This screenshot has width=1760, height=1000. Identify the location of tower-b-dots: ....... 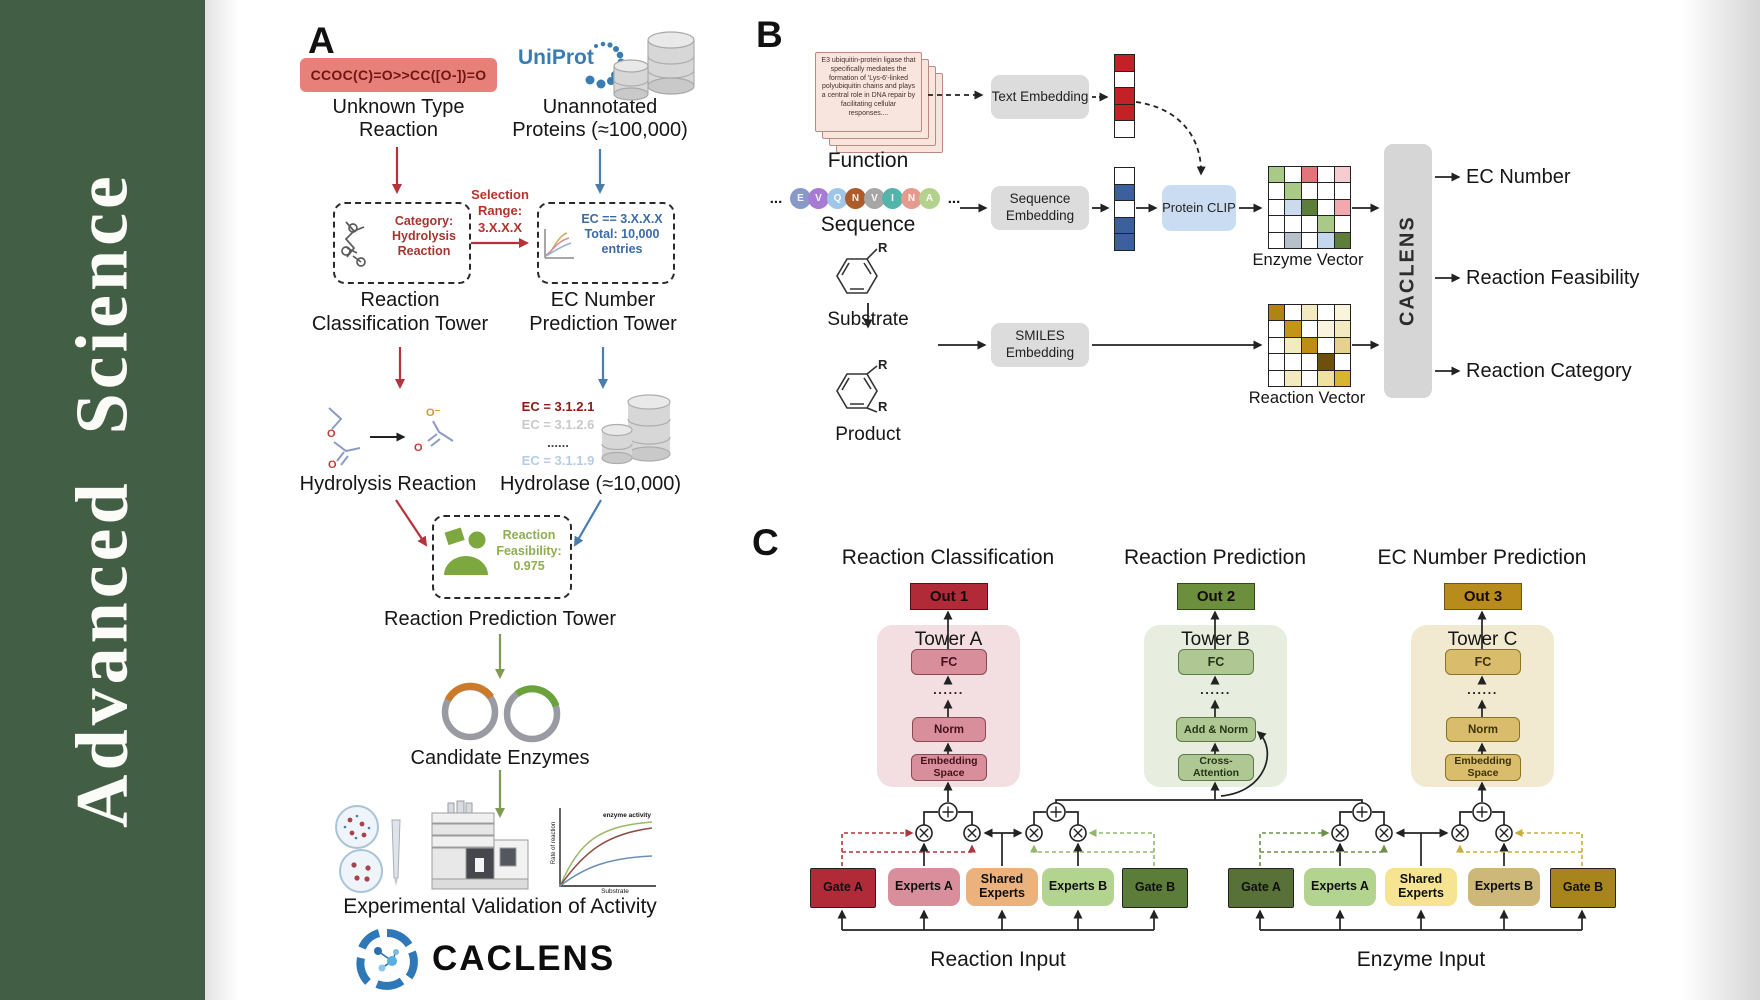
(1215, 689).